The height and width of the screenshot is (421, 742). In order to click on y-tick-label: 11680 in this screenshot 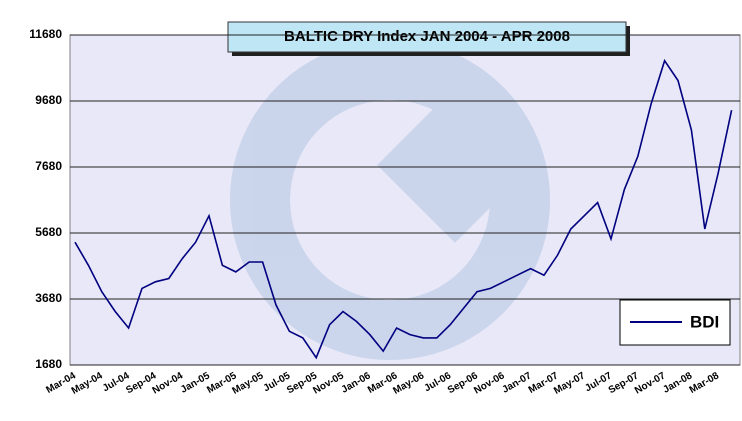, I will do `click(45, 34)`.